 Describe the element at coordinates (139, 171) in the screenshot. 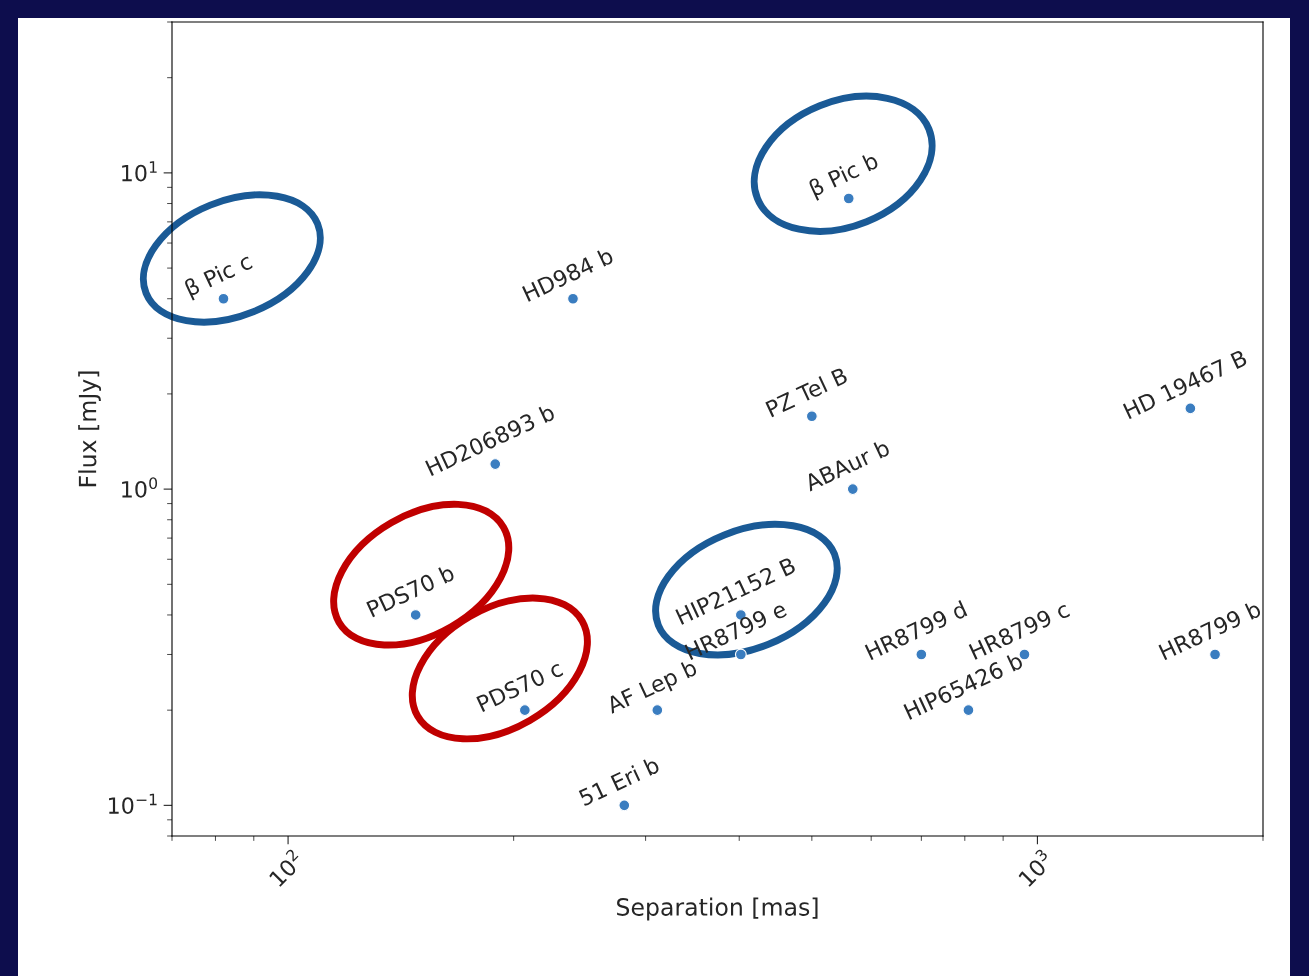

I see `y-tick-label: 10$^{1}$` at that location.